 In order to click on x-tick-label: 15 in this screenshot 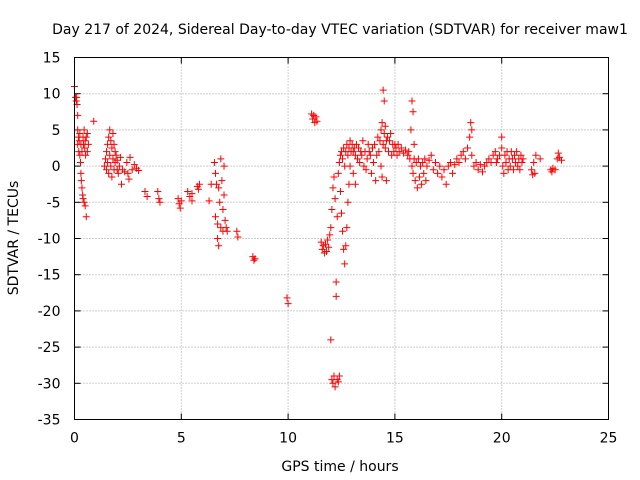, I will do `click(395, 439)`.